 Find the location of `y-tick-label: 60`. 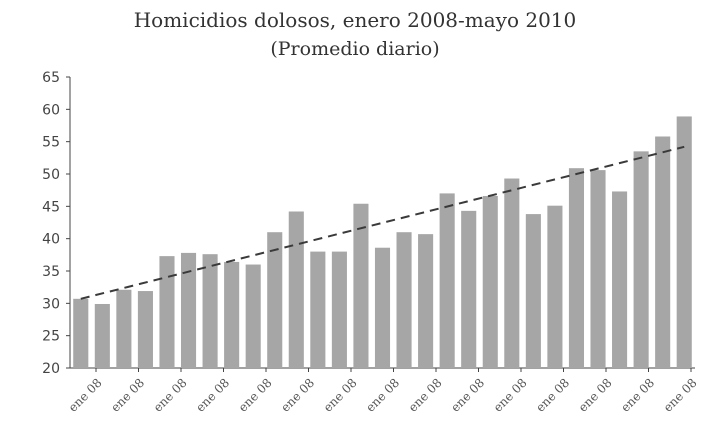

y-tick-label: 60 is located at coordinates (51, 110).